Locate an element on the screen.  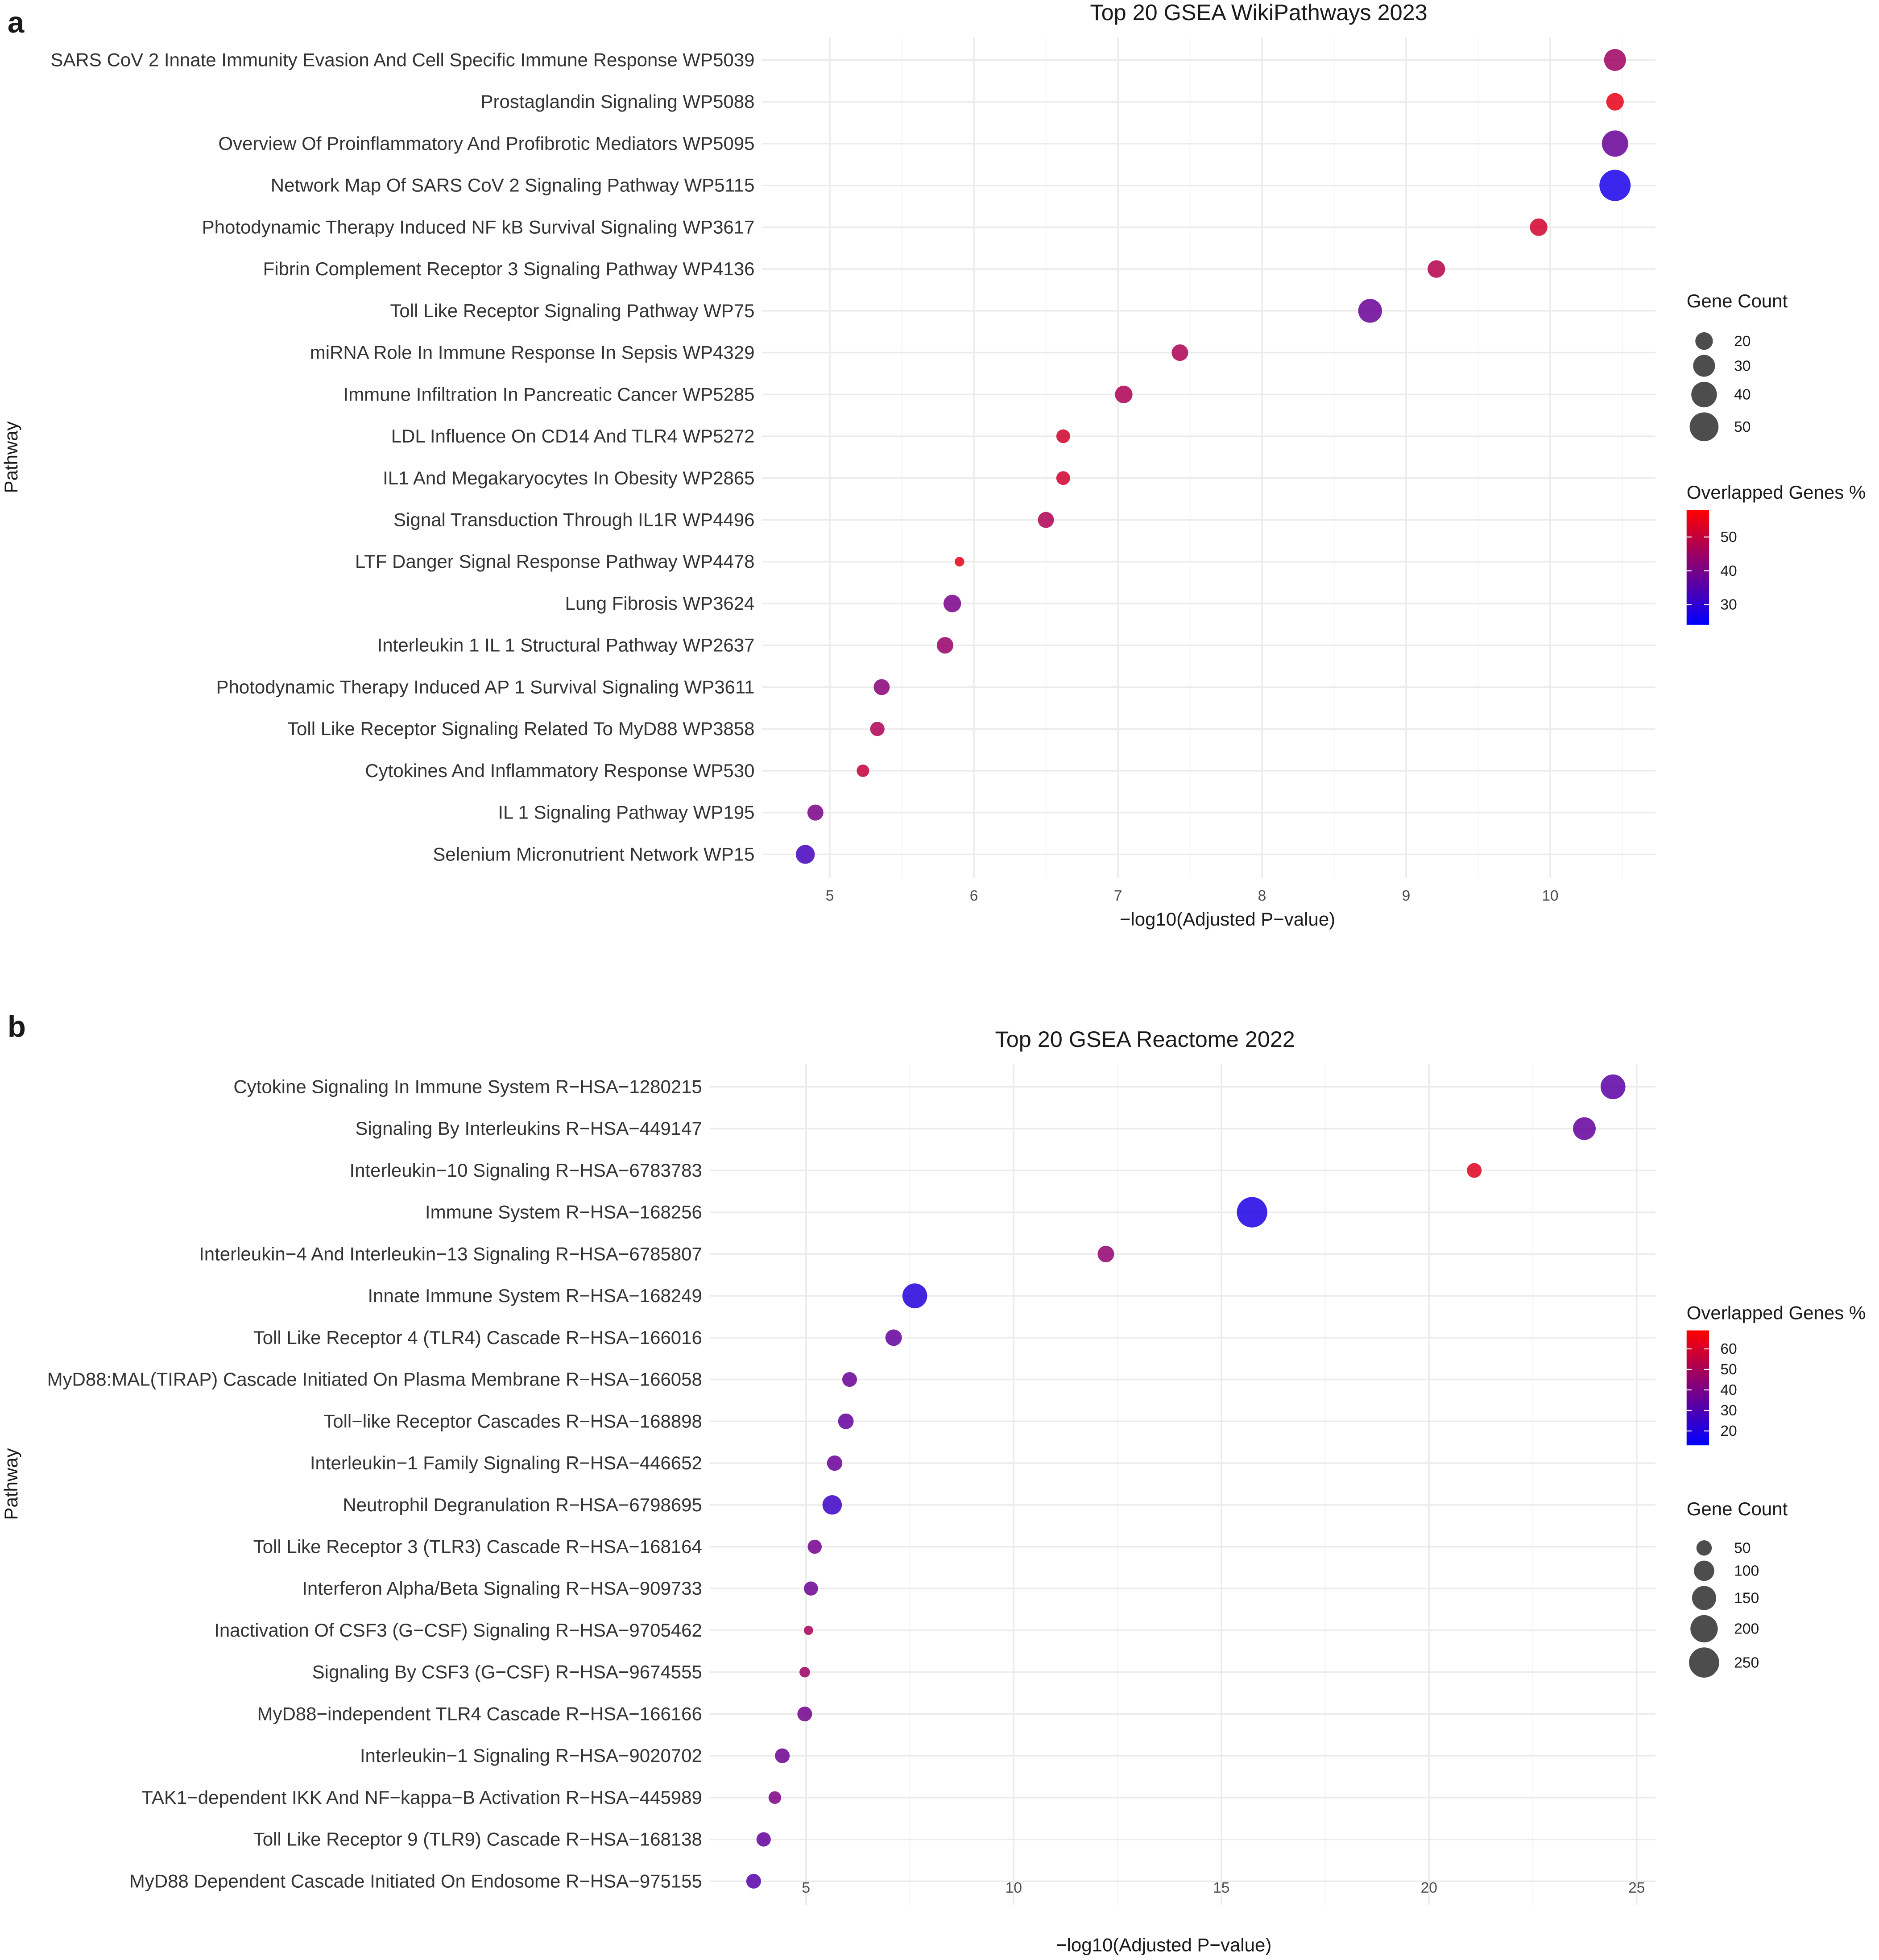
x-axis-label: −log10(Adjusted P−value) is located at coordinates (1227, 919).